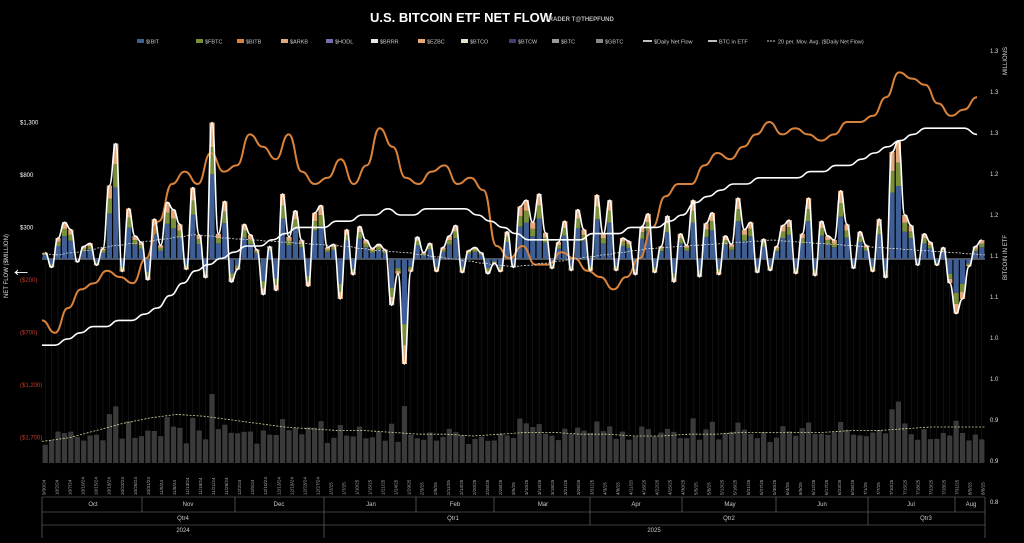  What do you see at coordinates (722, 487) in the screenshot?
I see `date-label: 5/13/25` at bounding box center [722, 487].